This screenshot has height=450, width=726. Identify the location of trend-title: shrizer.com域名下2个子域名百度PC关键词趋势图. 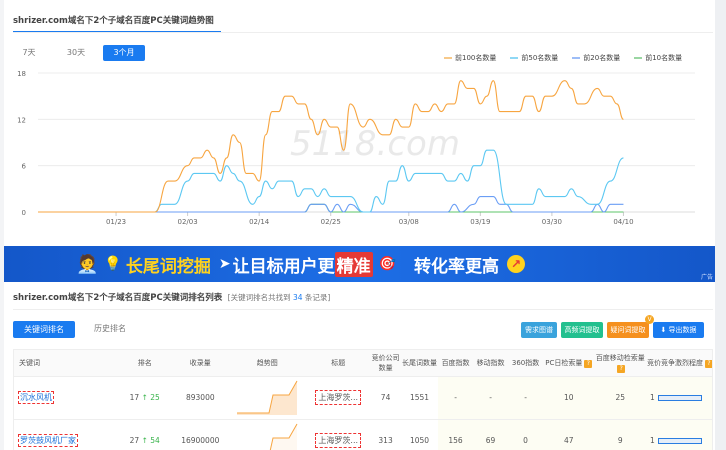
(113, 21).